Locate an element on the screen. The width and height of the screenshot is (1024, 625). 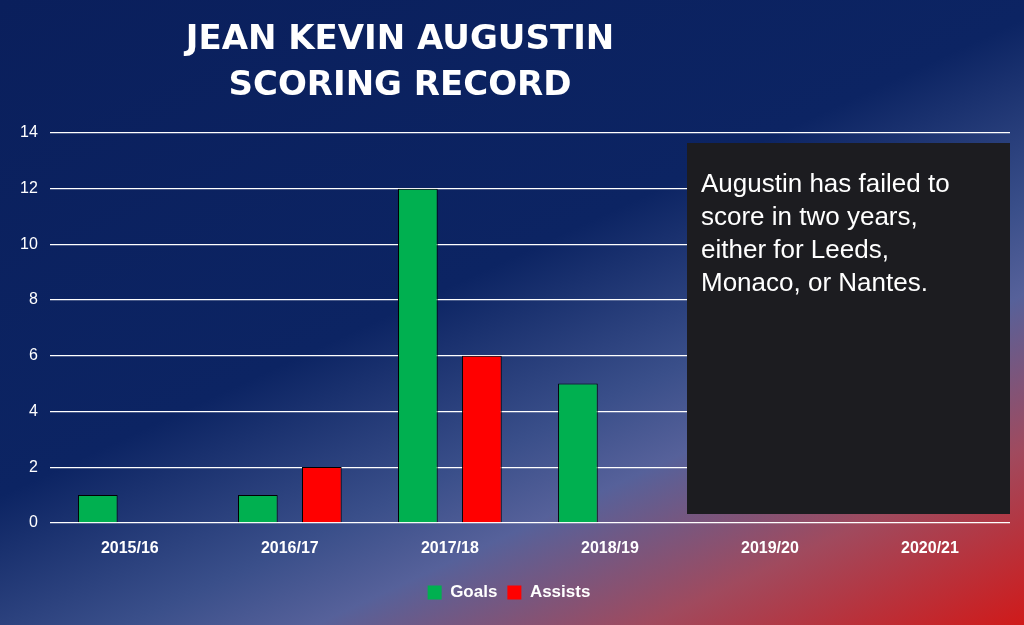
y-tick-label: 6 is located at coordinates (33, 355).